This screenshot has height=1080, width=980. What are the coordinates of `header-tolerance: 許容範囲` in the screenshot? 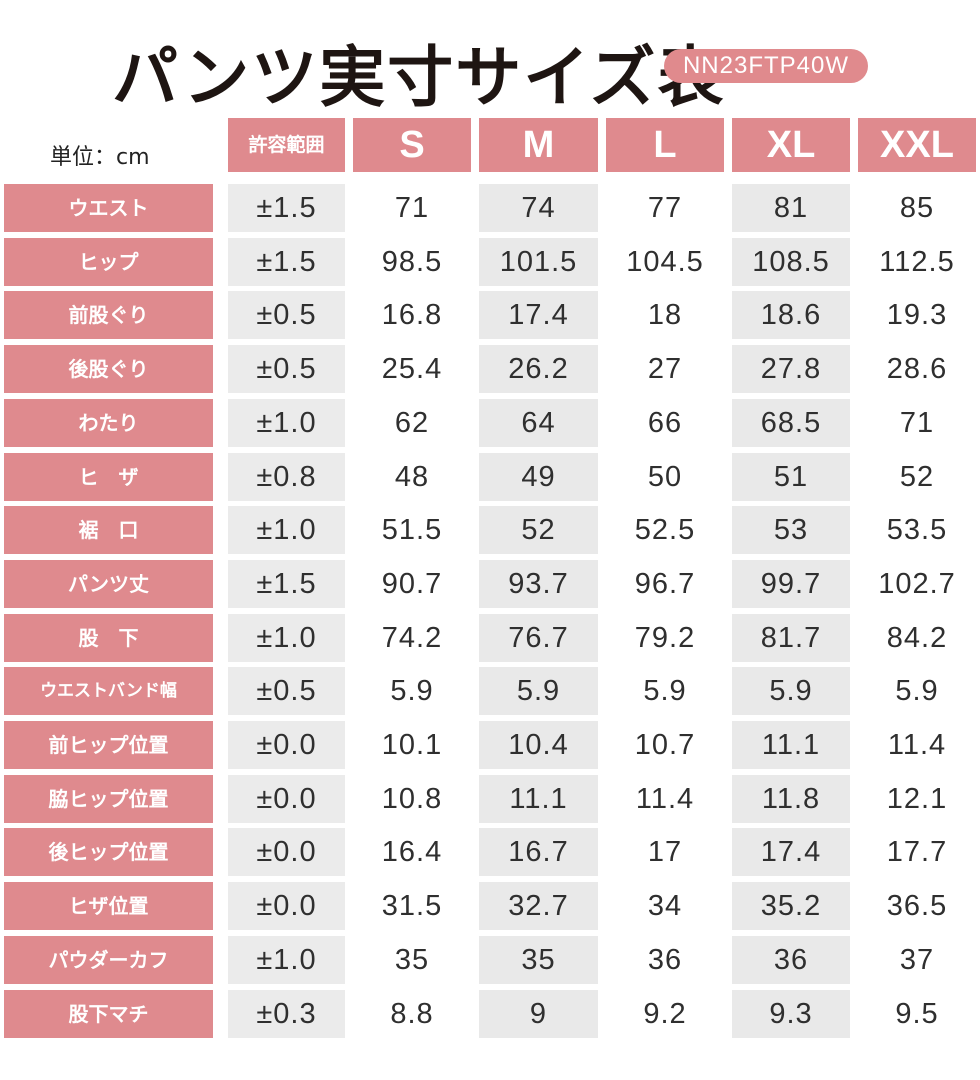 It's located at (286, 145).